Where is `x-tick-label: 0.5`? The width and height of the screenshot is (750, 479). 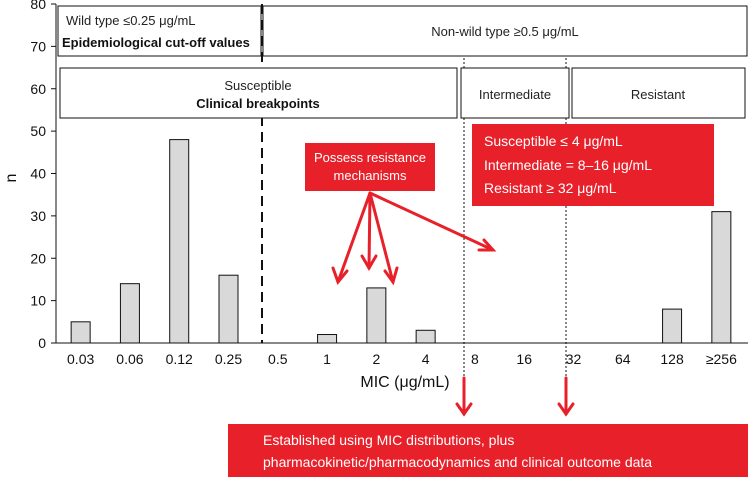 x-tick-label: 0.5 is located at coordinates (278, 359).